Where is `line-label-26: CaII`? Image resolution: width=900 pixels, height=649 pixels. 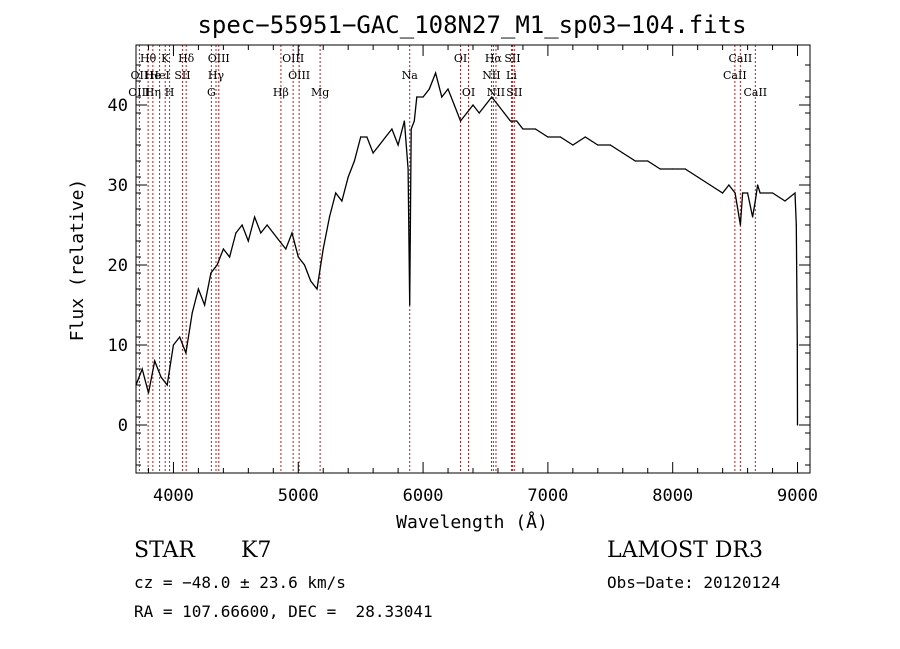 line-label-26: CaII is located at coordinates (741, 58).